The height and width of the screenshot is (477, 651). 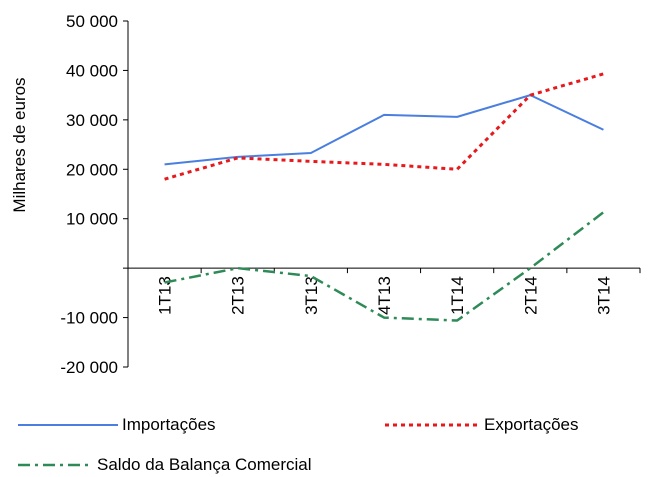 I want to click on x-tick-label: 1T14, so click(x=457, y=295).